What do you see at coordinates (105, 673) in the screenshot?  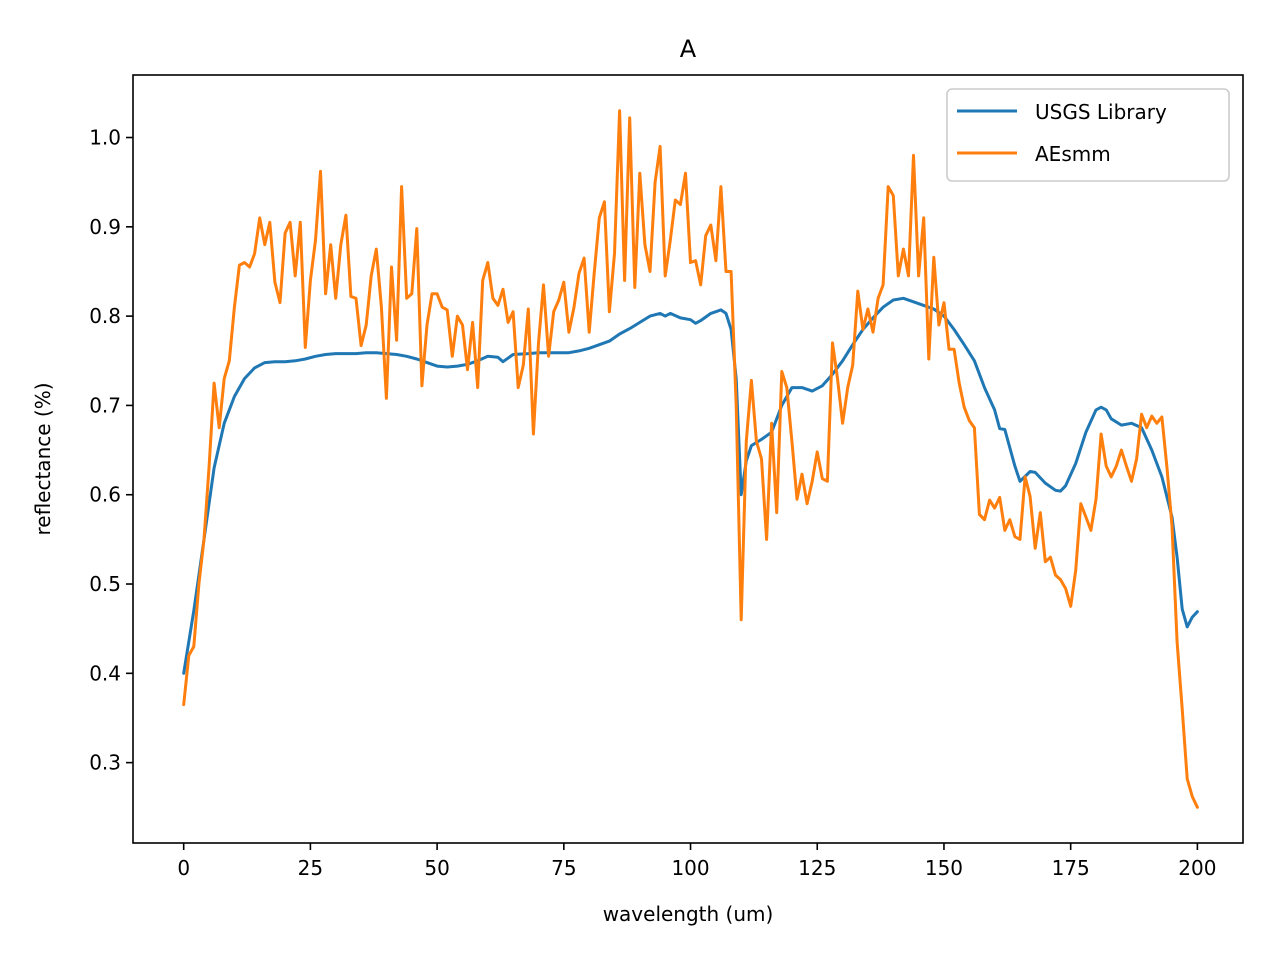 I see `y-tick-label: 0.4` at bounding box center [105, 673].